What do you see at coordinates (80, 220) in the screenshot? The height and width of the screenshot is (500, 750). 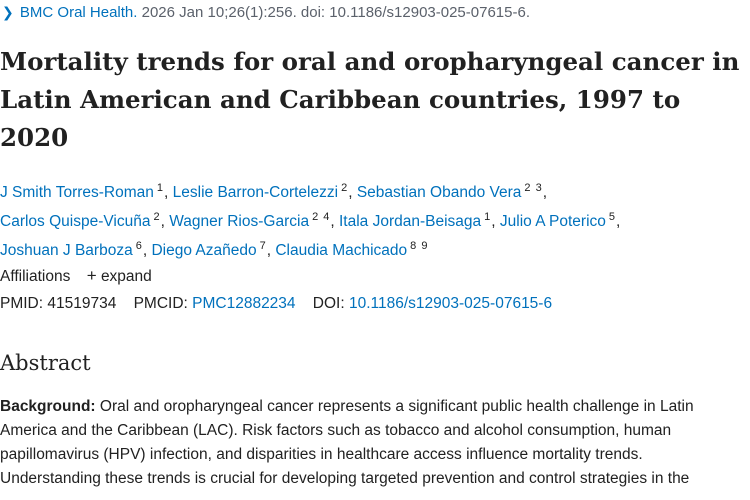 I see `author-link: Carlos Quispe-Vicuña 2` at bounding box center [80, 220].